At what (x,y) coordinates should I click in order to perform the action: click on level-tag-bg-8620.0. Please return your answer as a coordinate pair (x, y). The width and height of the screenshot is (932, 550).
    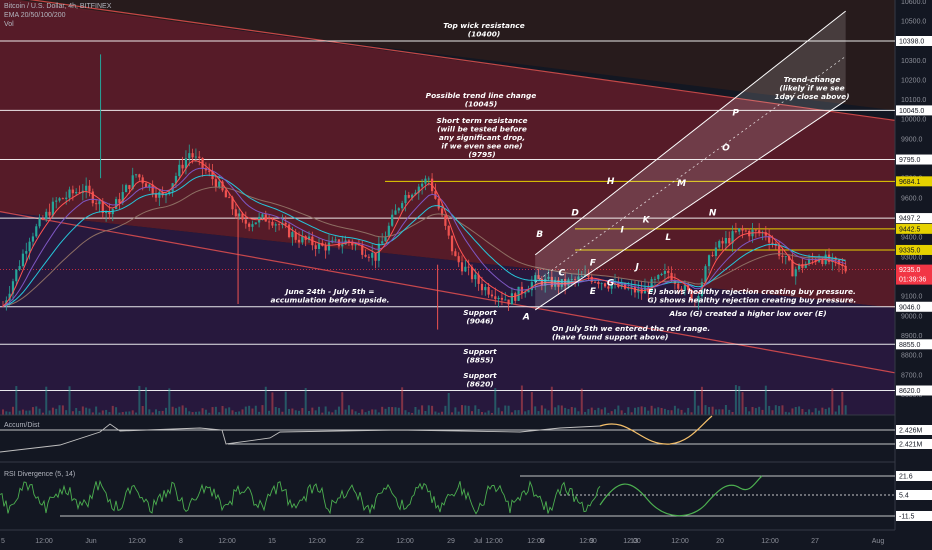
    Looking at the image, I should click on (914, 390).